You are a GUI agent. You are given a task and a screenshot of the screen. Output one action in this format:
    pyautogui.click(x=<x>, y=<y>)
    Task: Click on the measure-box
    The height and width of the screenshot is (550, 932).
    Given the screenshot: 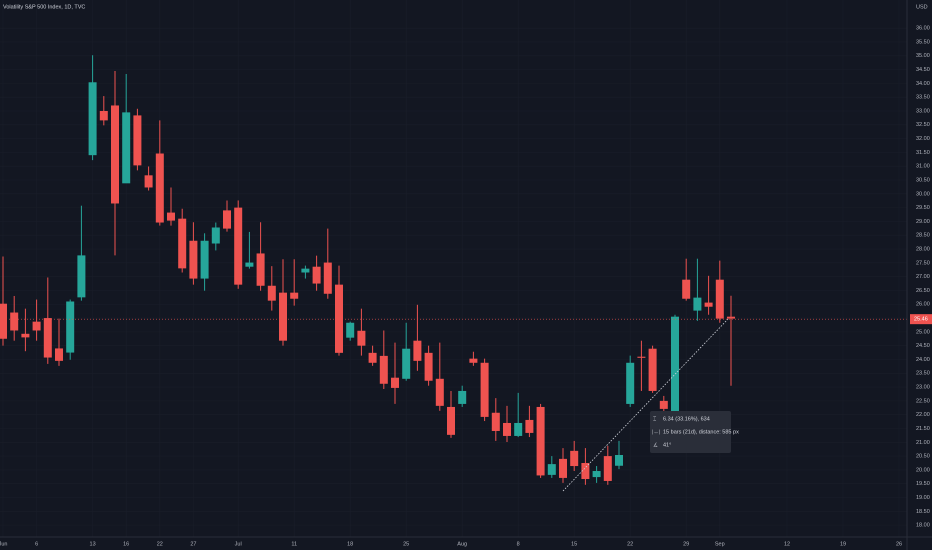 What is the action you would take?
    pyautogui.click(x=690, y=432)
    